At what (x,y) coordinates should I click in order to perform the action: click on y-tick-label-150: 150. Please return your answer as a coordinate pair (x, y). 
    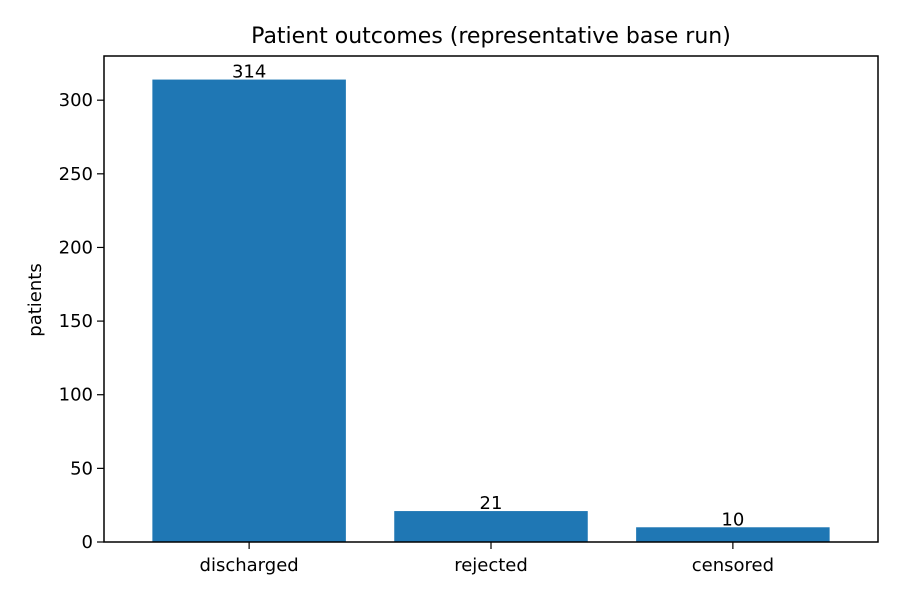
    Looking at the image, I should click on (76, 321).